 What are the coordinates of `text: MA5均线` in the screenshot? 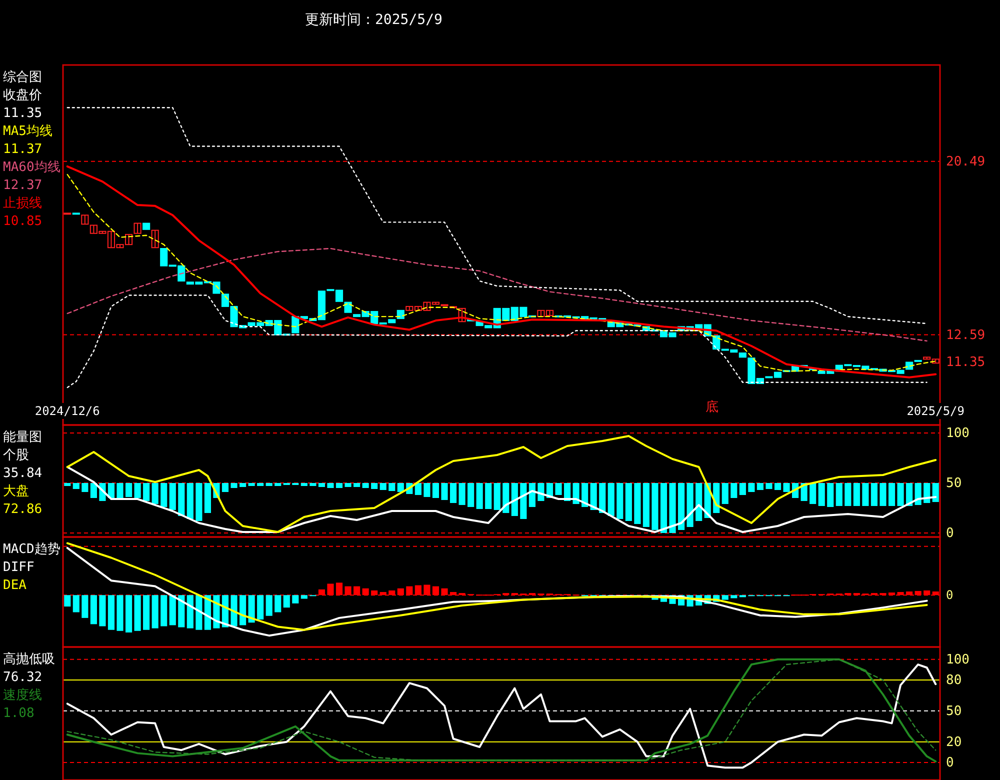 It's located at (27, 131).